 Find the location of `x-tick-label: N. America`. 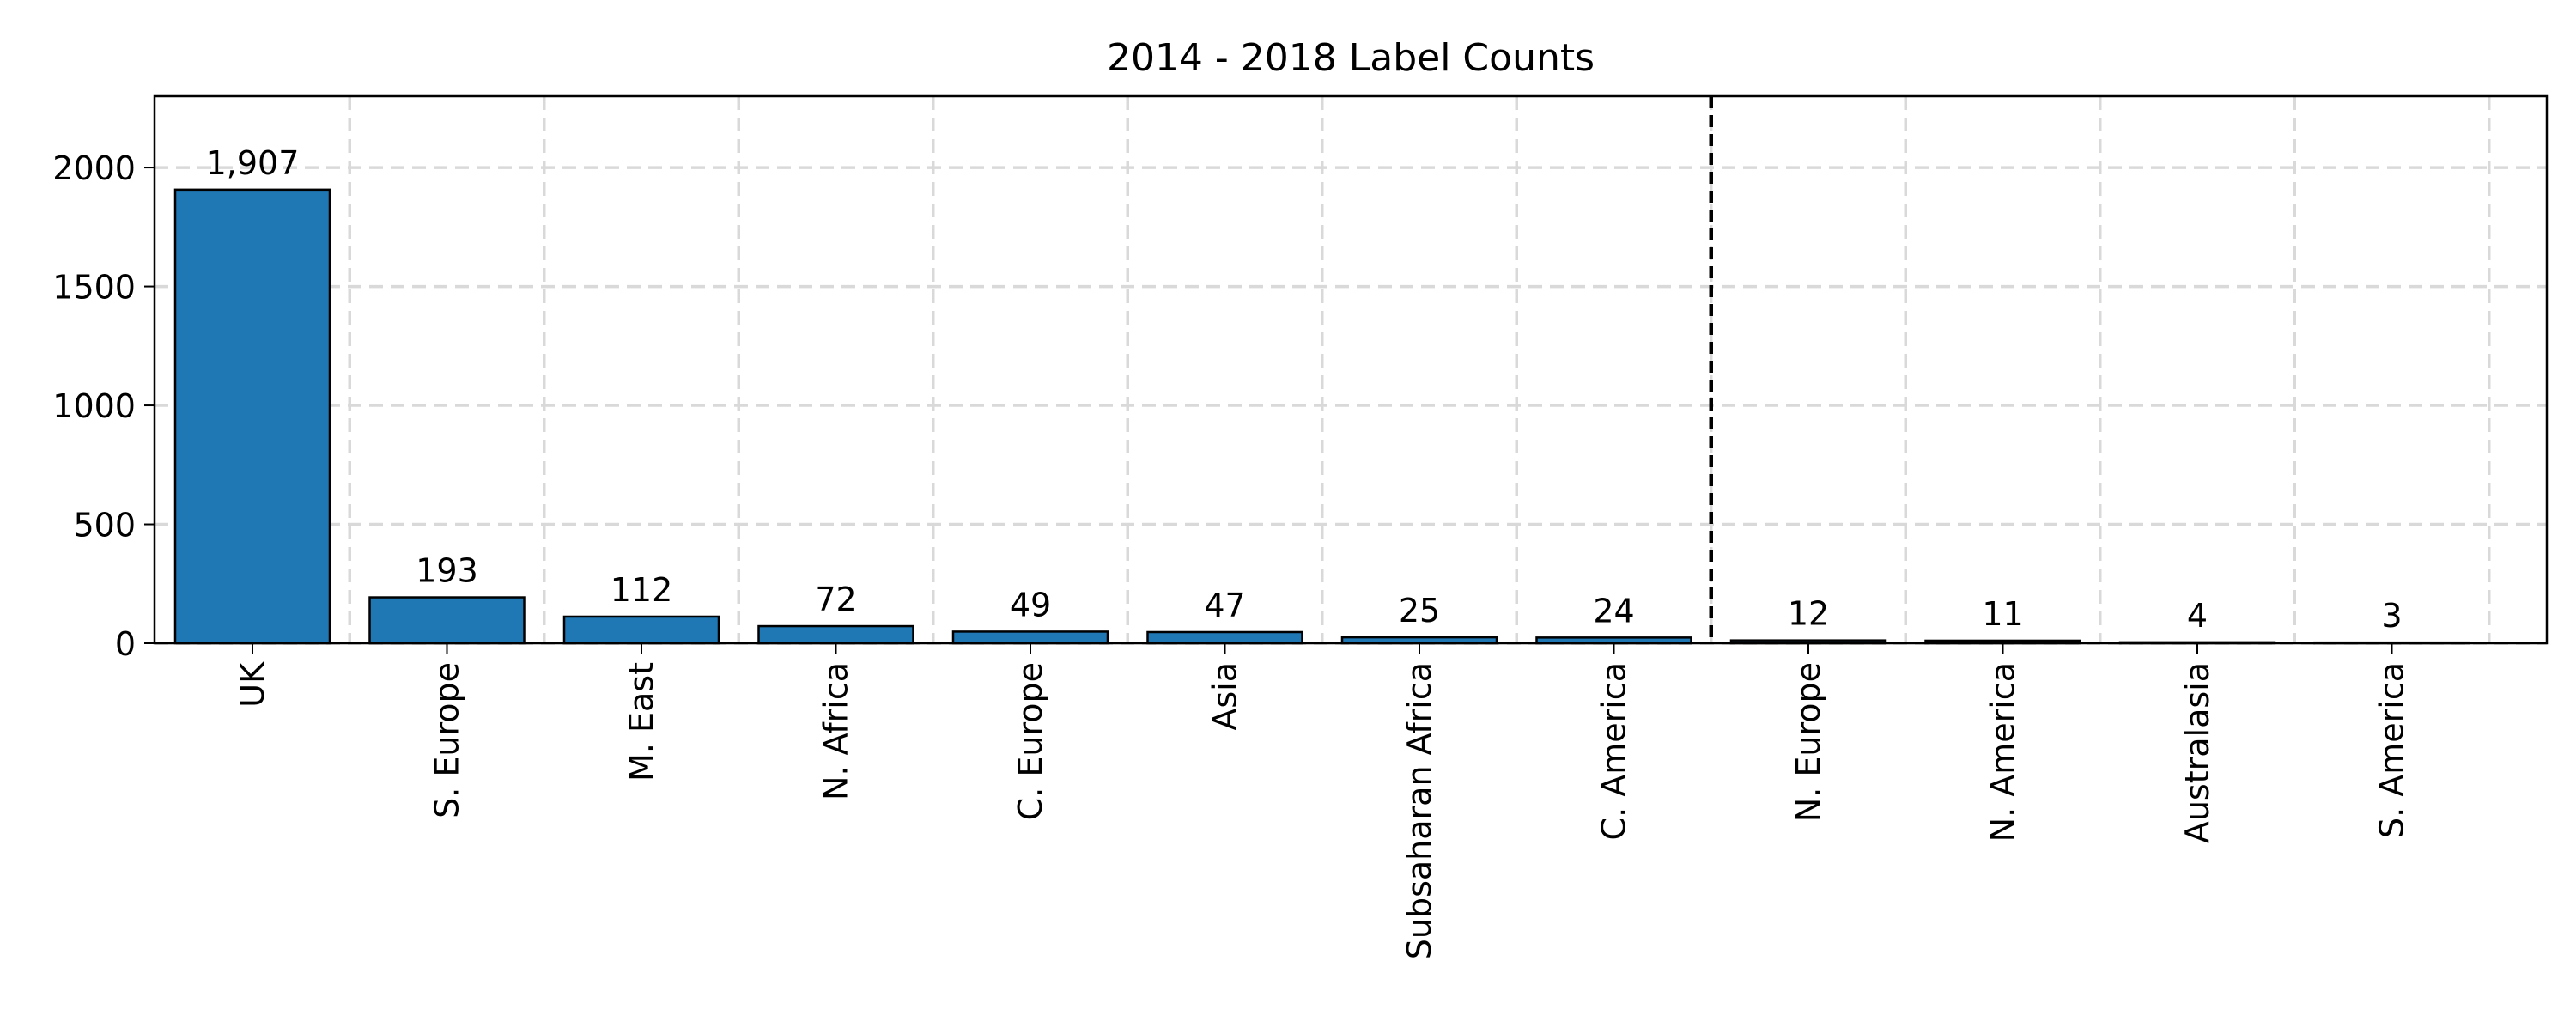

x-tick-label: N. America is located at coordinates (2003, 752).